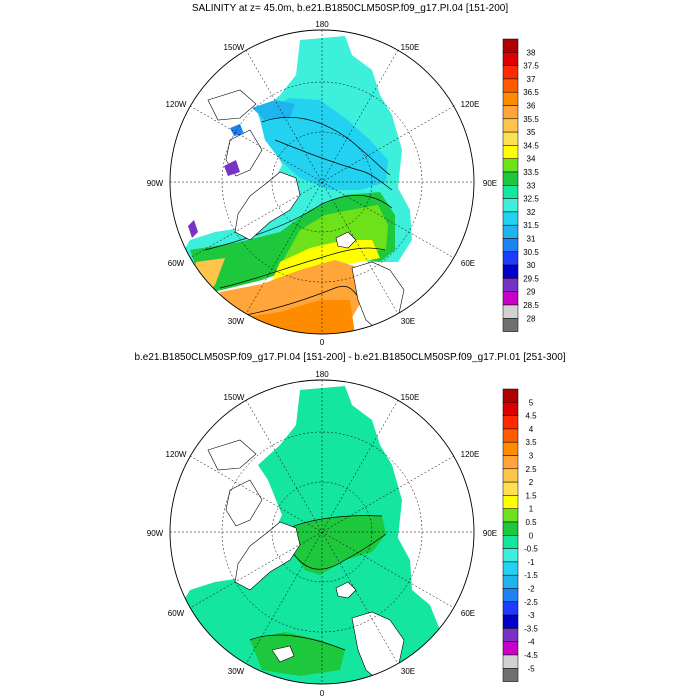  I want to click on canadian-archipelago-b, so click(244, 503).